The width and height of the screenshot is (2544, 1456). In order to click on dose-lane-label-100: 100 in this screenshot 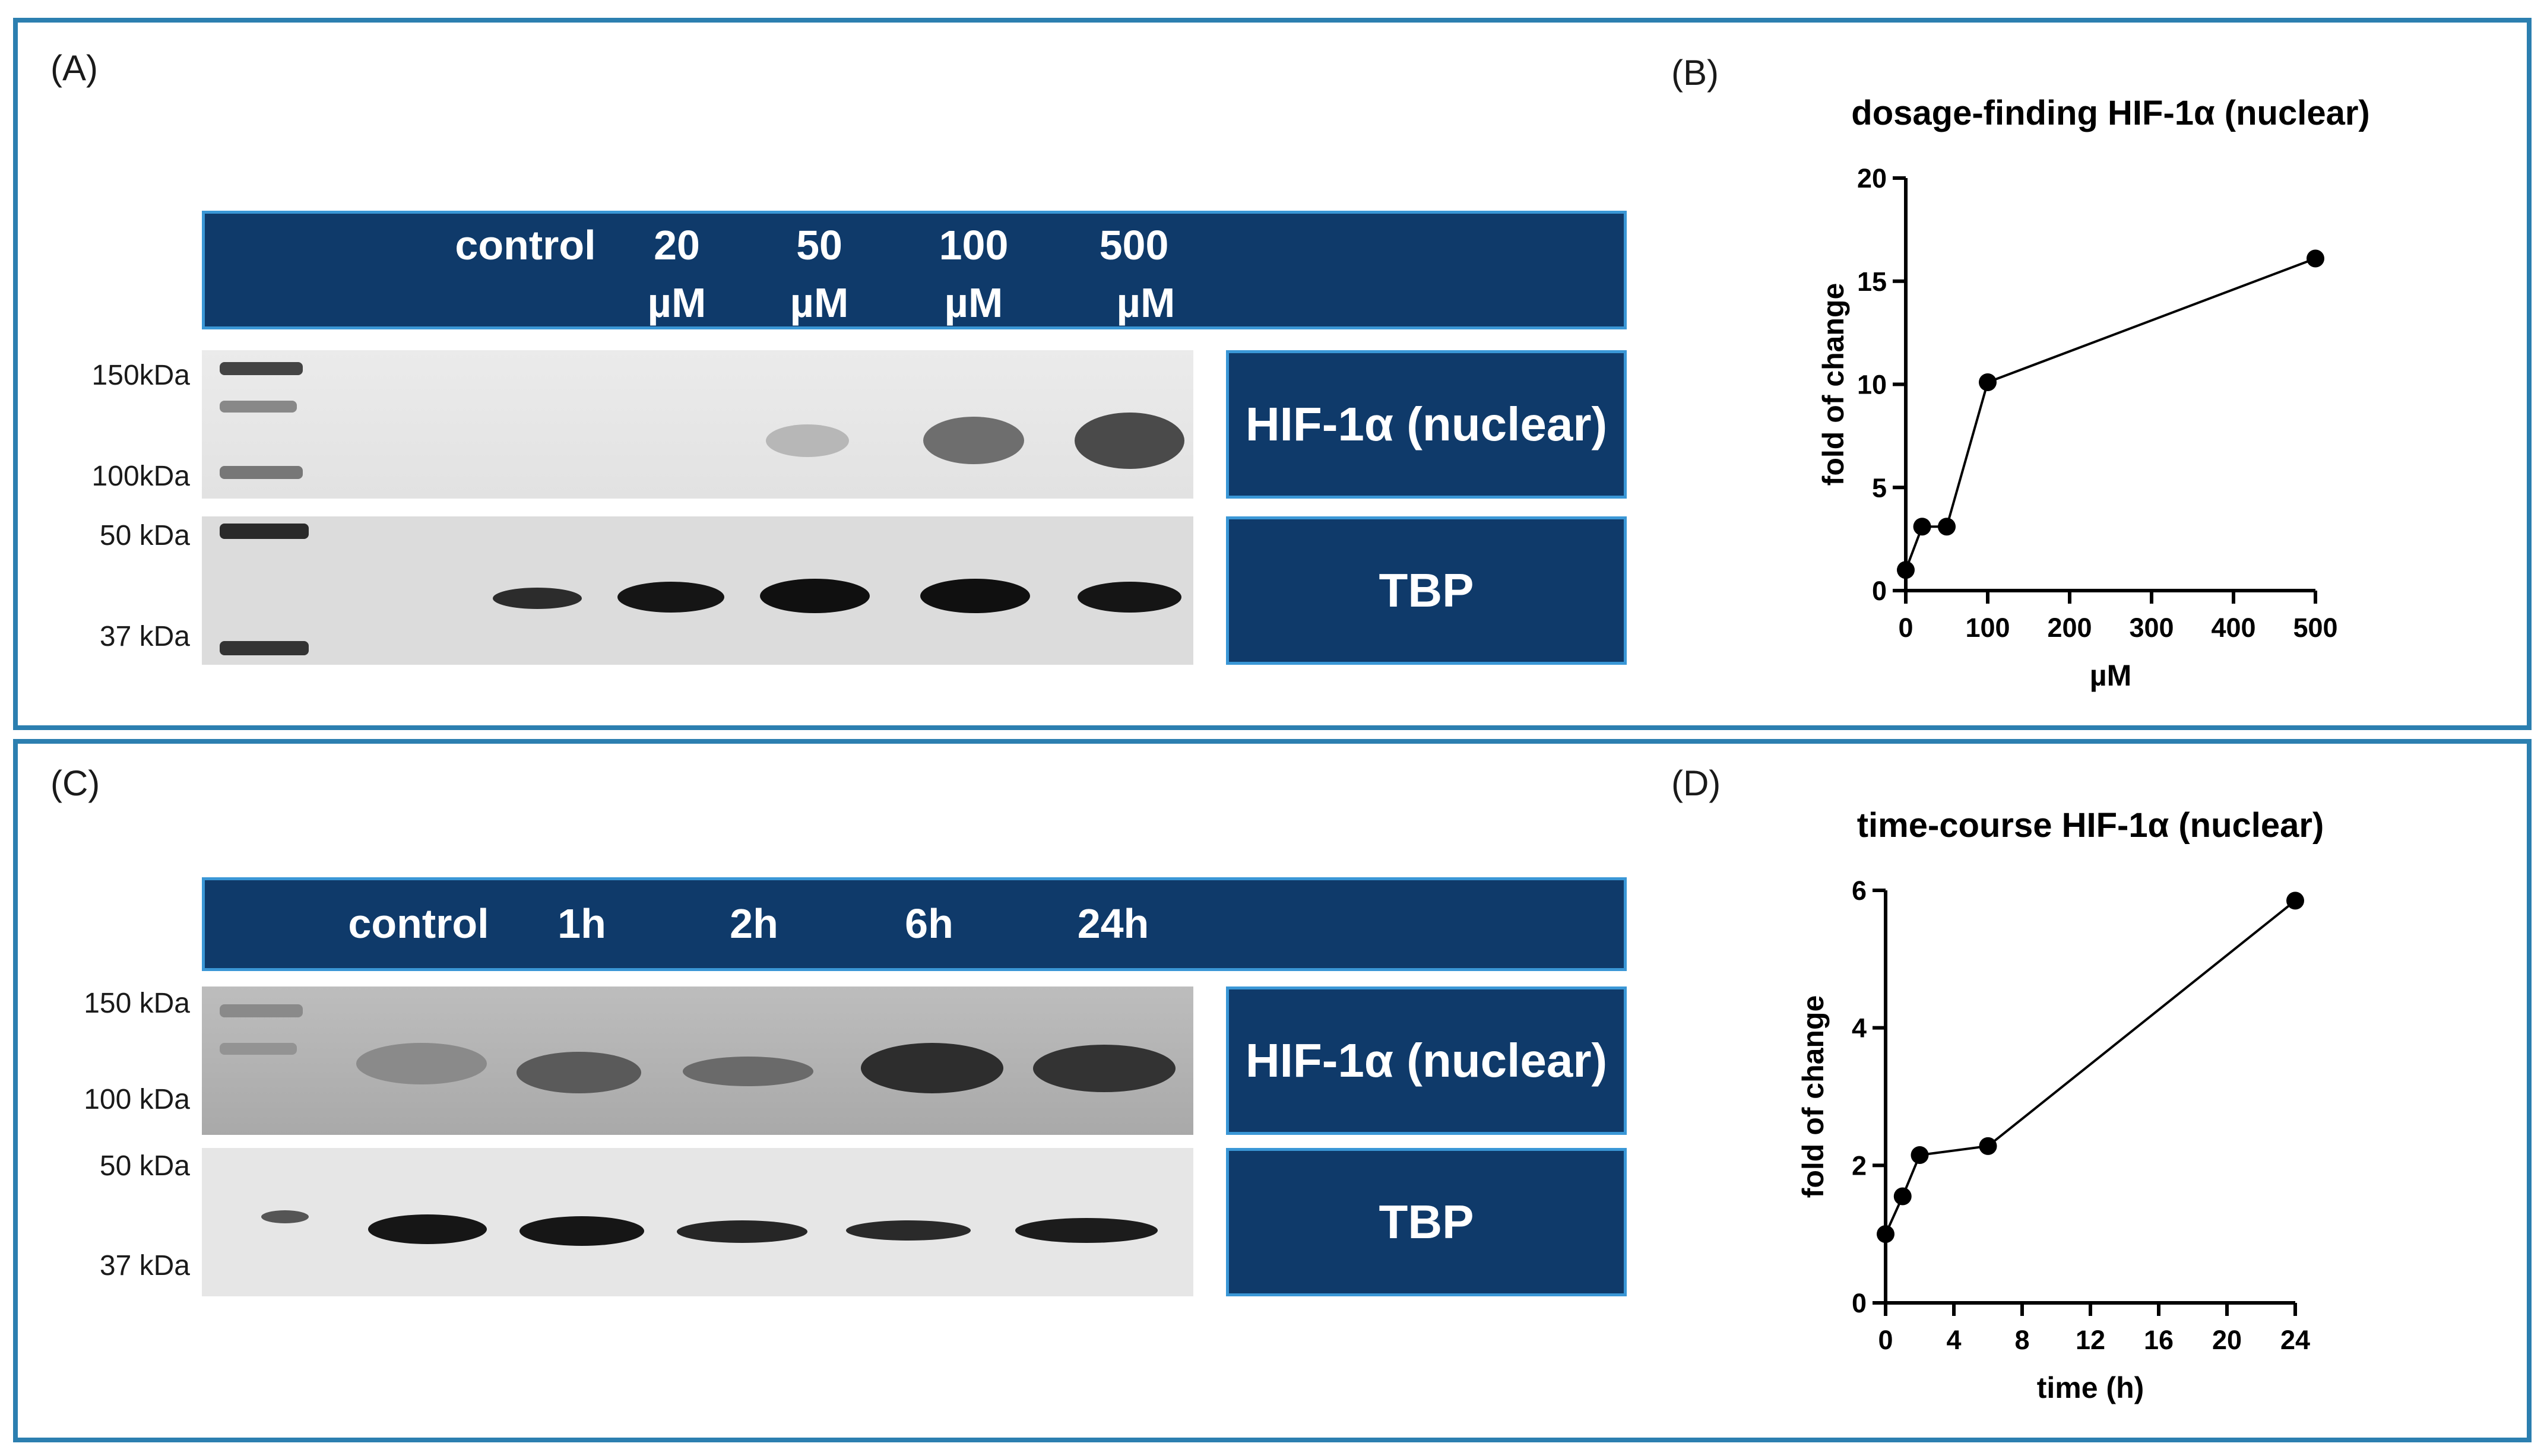, I will do `click(974, 245)`.